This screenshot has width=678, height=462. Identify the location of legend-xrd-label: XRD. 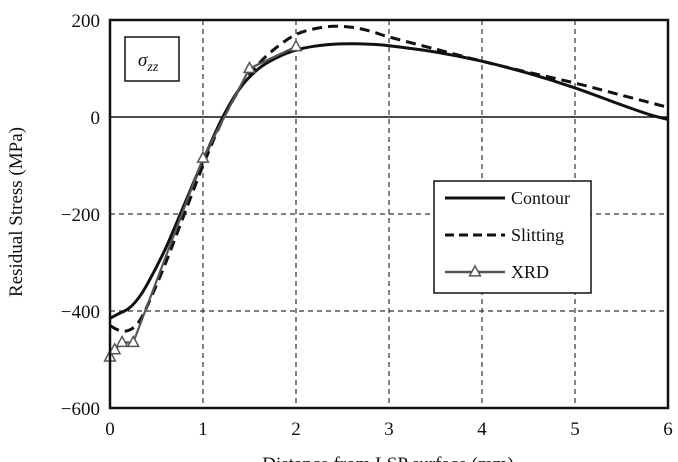
(530, 272).